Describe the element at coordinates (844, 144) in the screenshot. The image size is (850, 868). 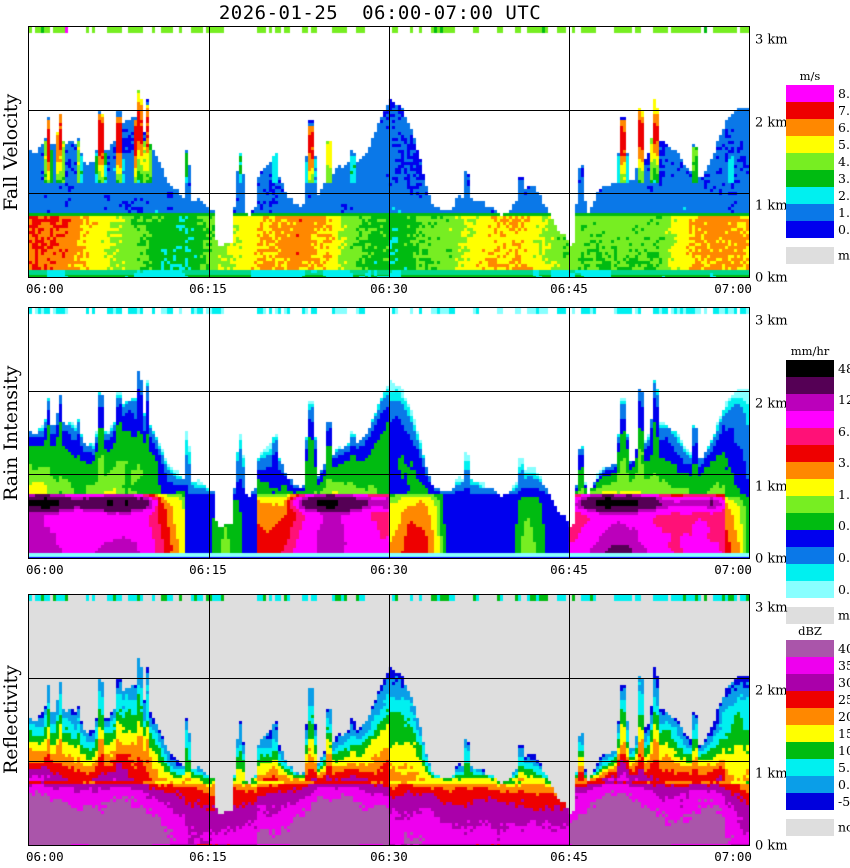
I see `colorbar-tick-label: 5.0` at that location.